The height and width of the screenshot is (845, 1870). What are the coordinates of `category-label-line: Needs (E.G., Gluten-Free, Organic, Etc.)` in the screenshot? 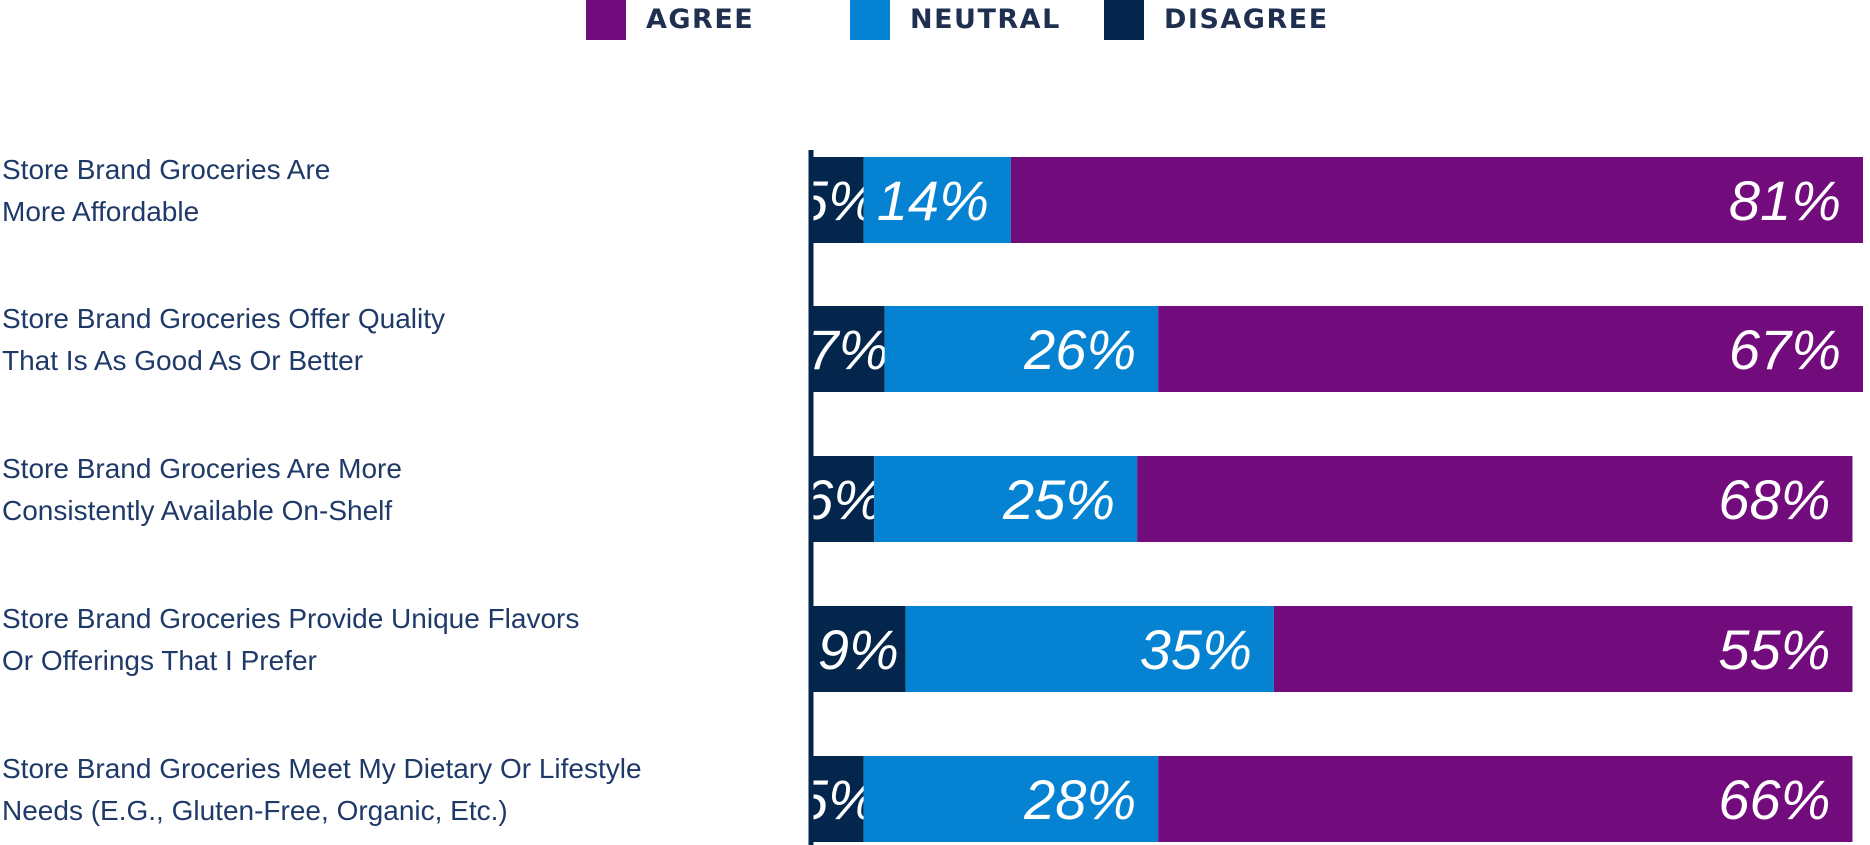 It's located at (255, 810).